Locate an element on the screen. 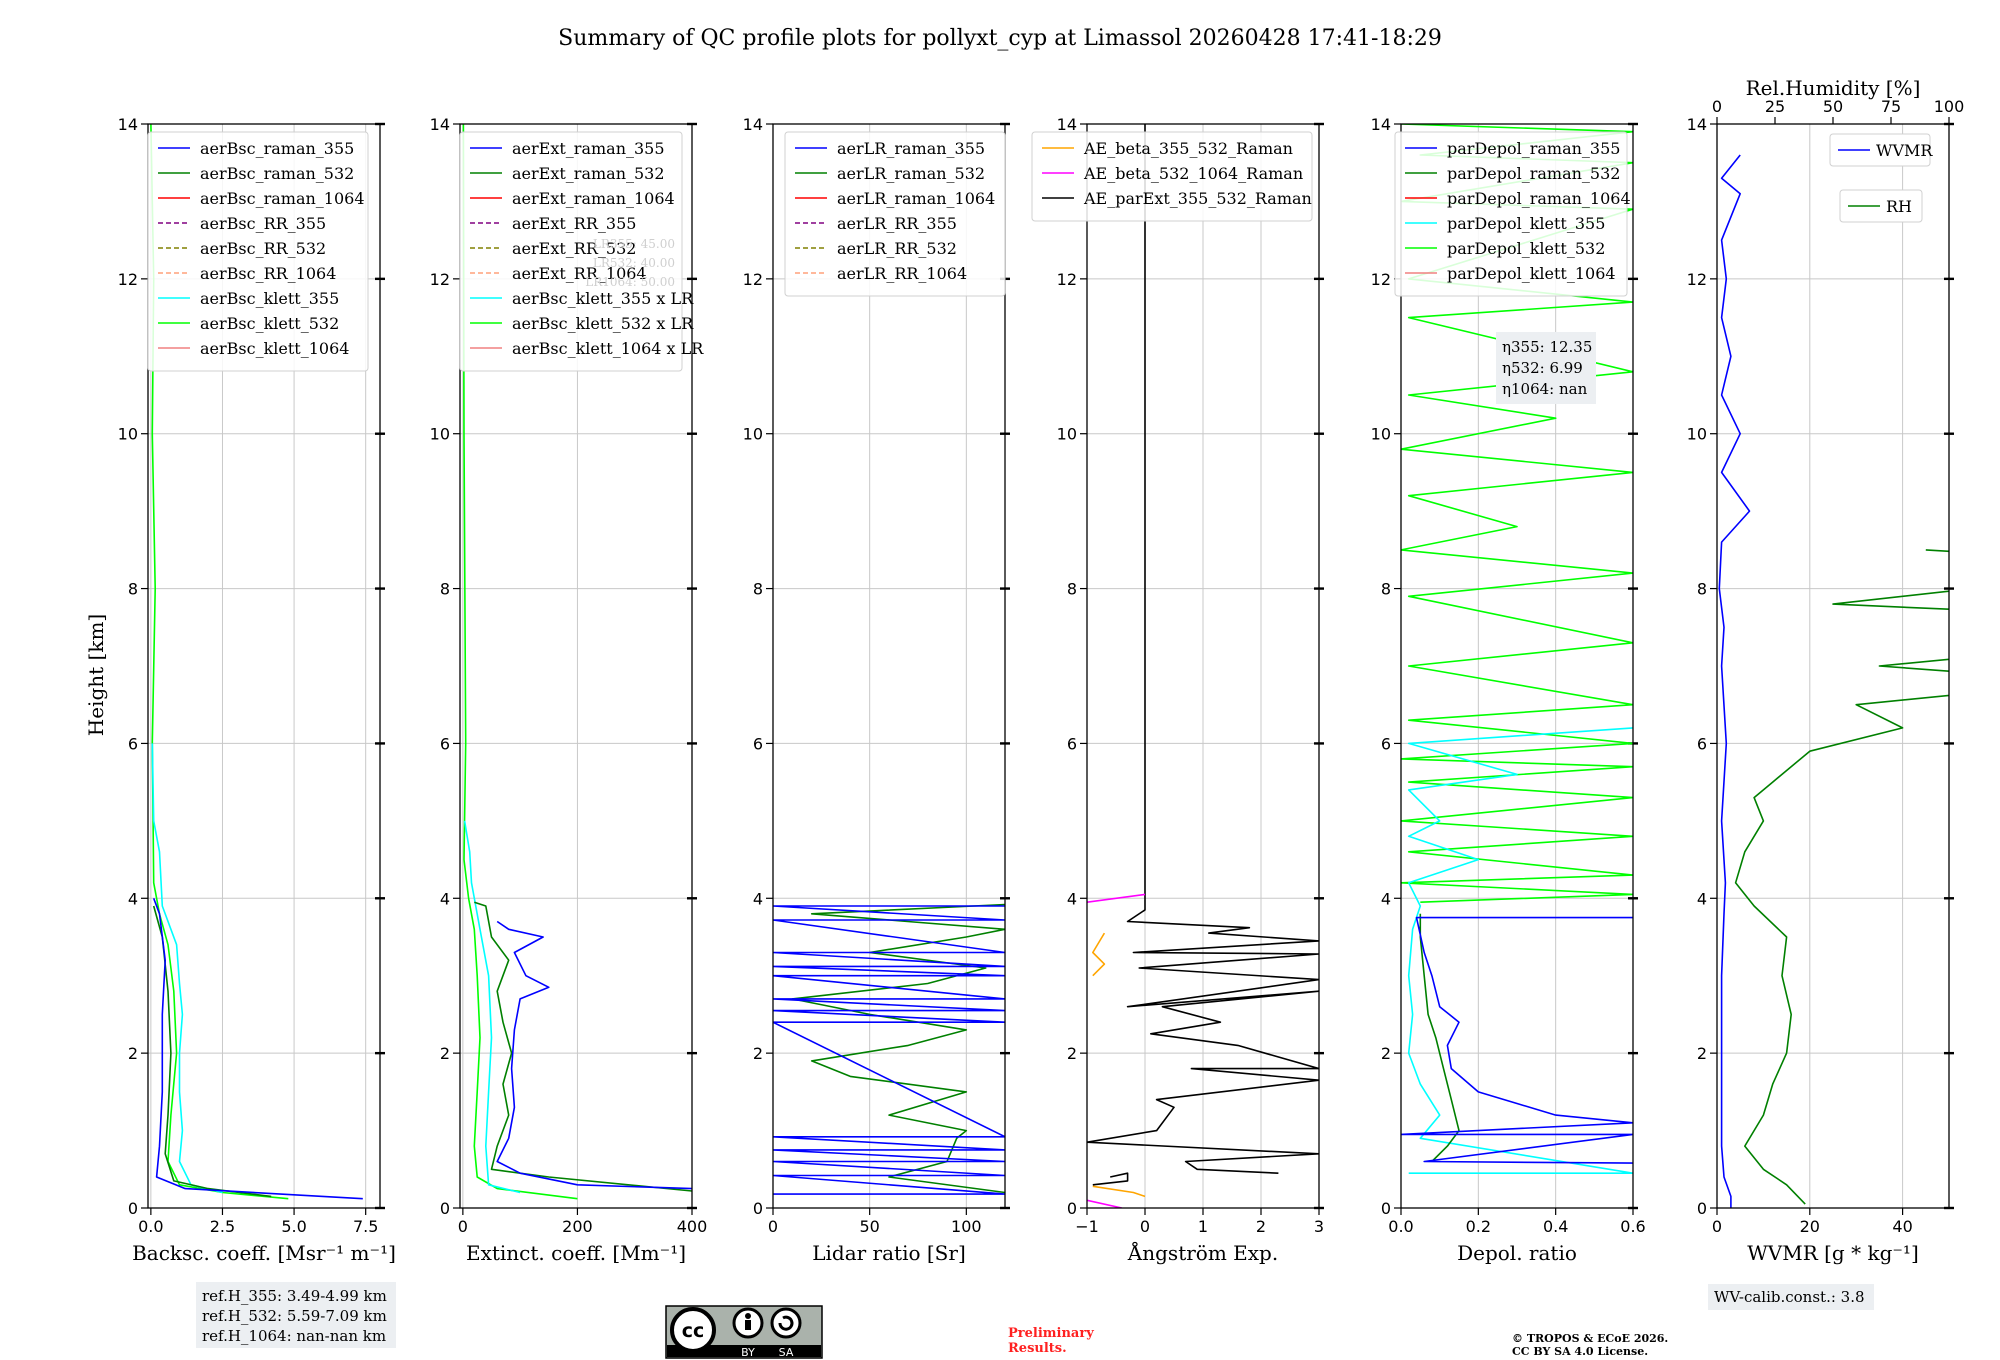  legend-label: AE_parExt_355_532_Raman is located at coordinates (1197, 198).